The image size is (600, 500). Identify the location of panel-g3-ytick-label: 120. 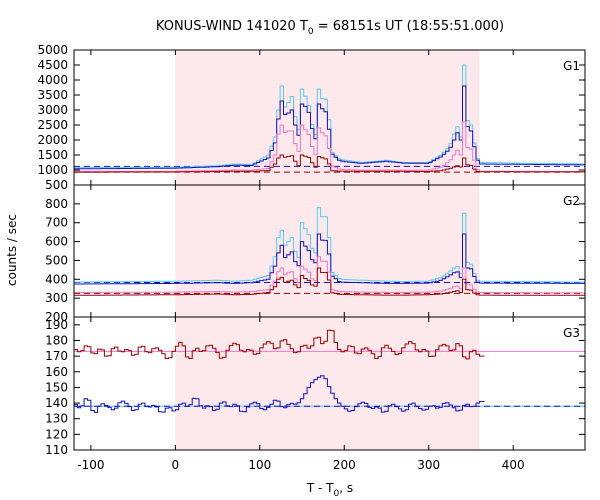
(56, 434).